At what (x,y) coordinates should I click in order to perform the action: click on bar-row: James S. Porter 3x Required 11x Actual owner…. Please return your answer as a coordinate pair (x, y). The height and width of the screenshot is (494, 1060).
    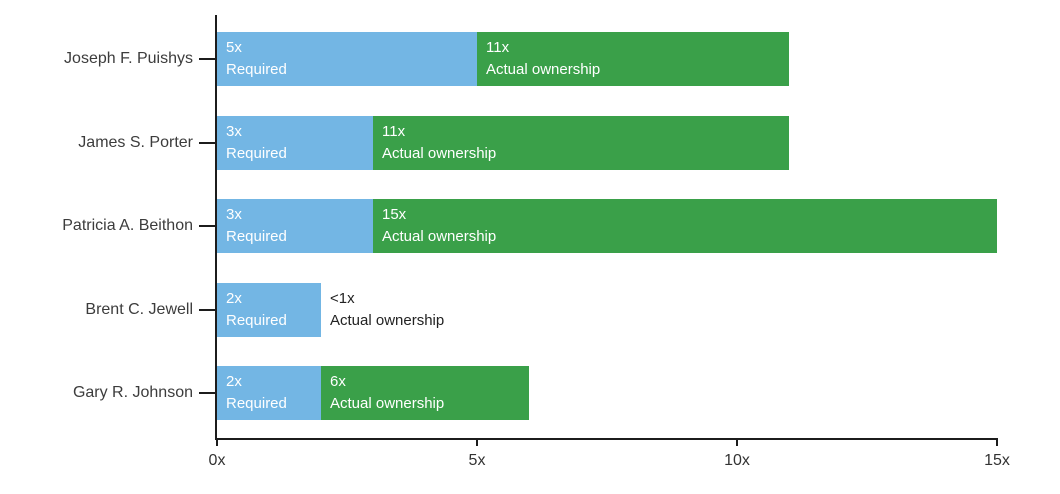
    Looking at the image, I should click on (537, 142).